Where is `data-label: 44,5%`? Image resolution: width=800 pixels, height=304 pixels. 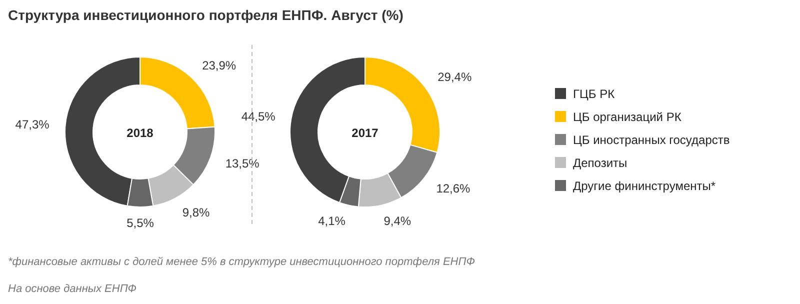
data-label: 44,5% is located at coordinates (258, 116).